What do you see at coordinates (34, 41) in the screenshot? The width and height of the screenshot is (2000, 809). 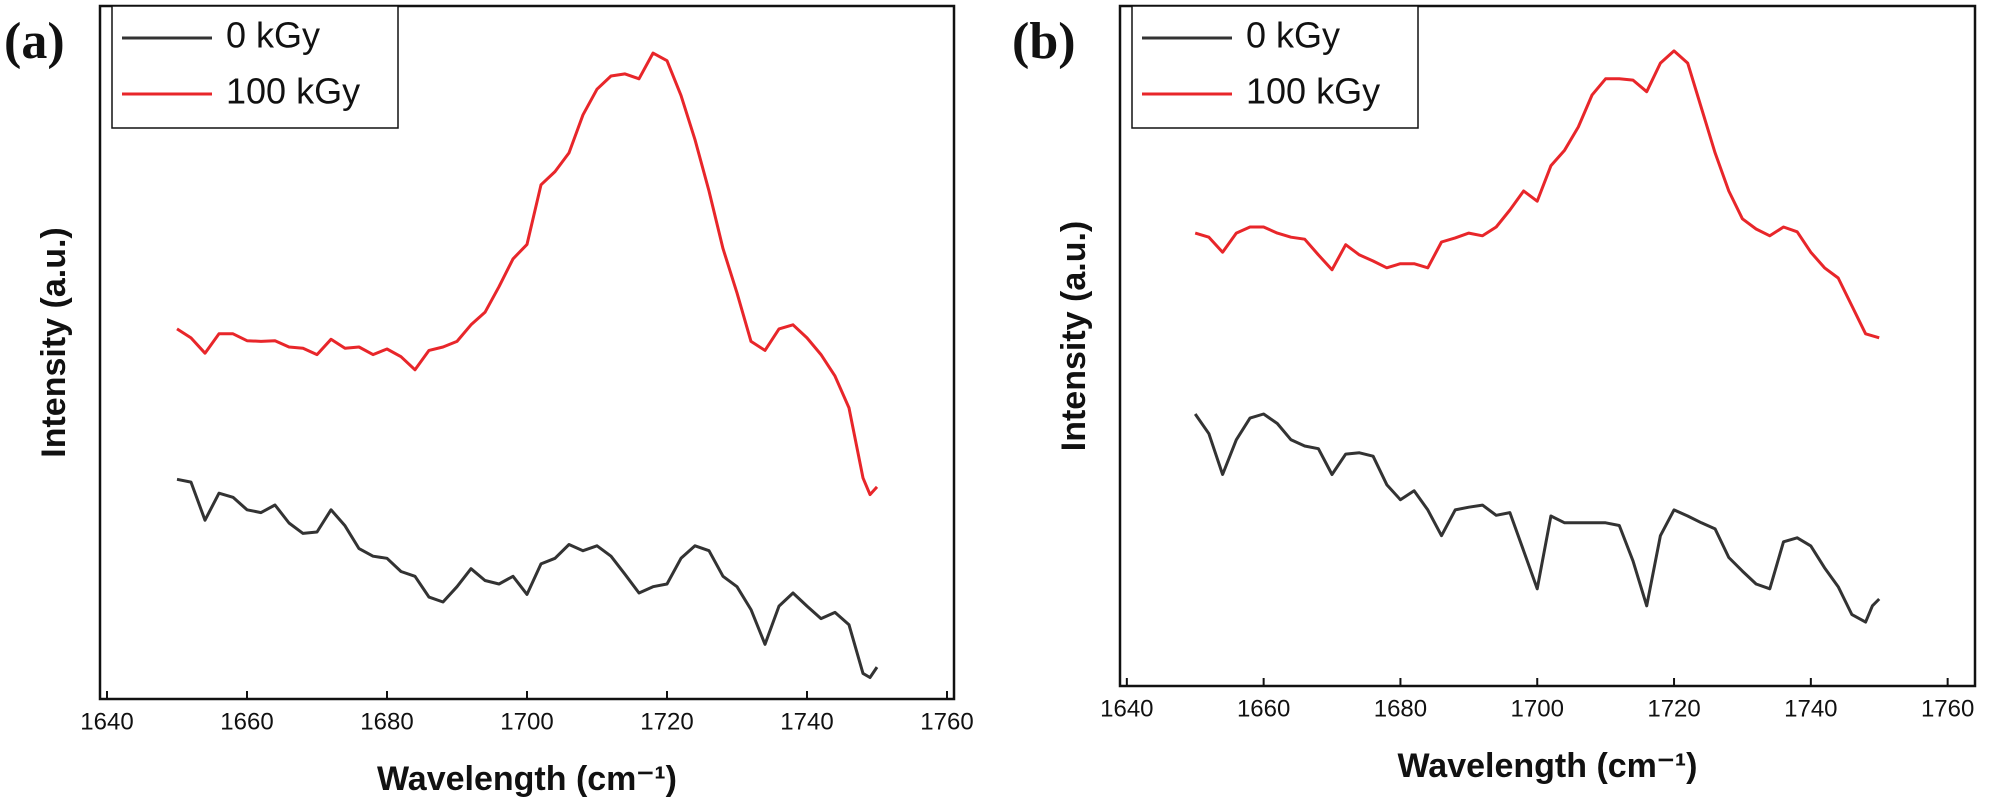 I see `panel-label: (a)` at bounding box center [34, 41].